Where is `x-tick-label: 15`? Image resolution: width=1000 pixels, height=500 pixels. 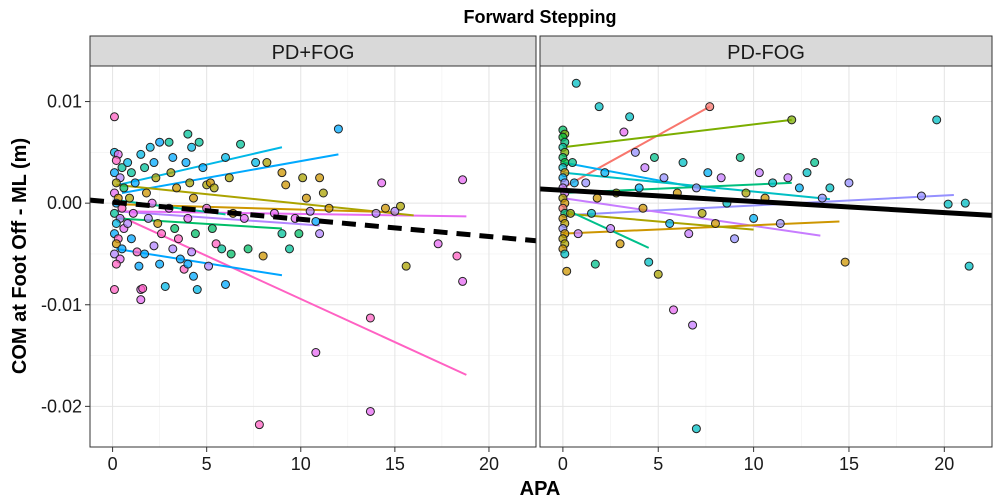 x-tick-label: 15 is located at coordinates (849, 464).